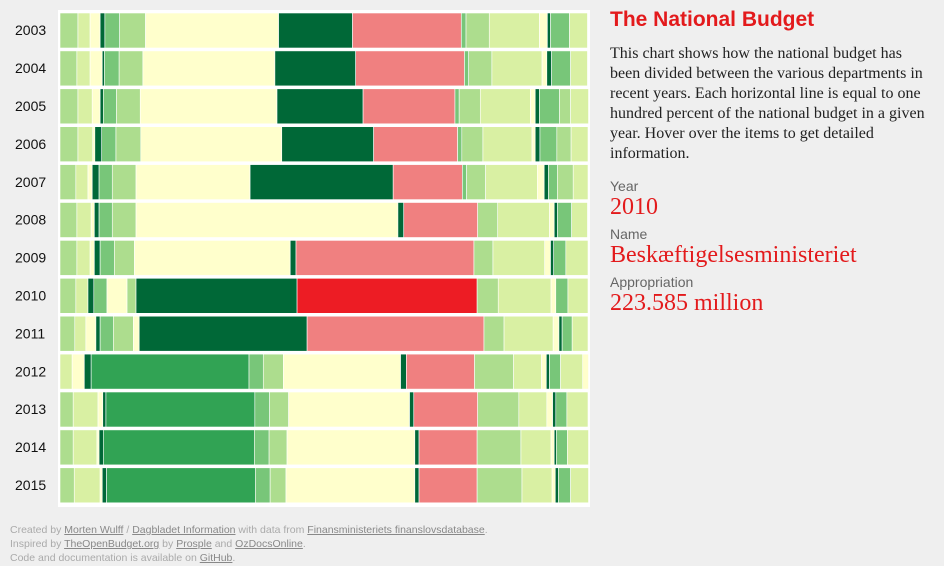 This screenshot has width=944, height=566. What do you see at coordinates (184, 530) in the screenshot?
I see `footer-link: Dagbladet Information` at bounding box center [184, 530].